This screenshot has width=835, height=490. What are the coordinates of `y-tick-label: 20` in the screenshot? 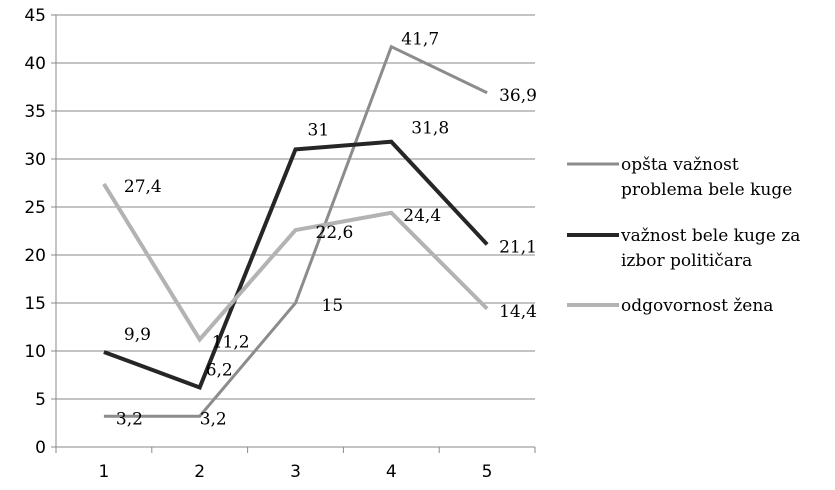 It's located at (35, 256).